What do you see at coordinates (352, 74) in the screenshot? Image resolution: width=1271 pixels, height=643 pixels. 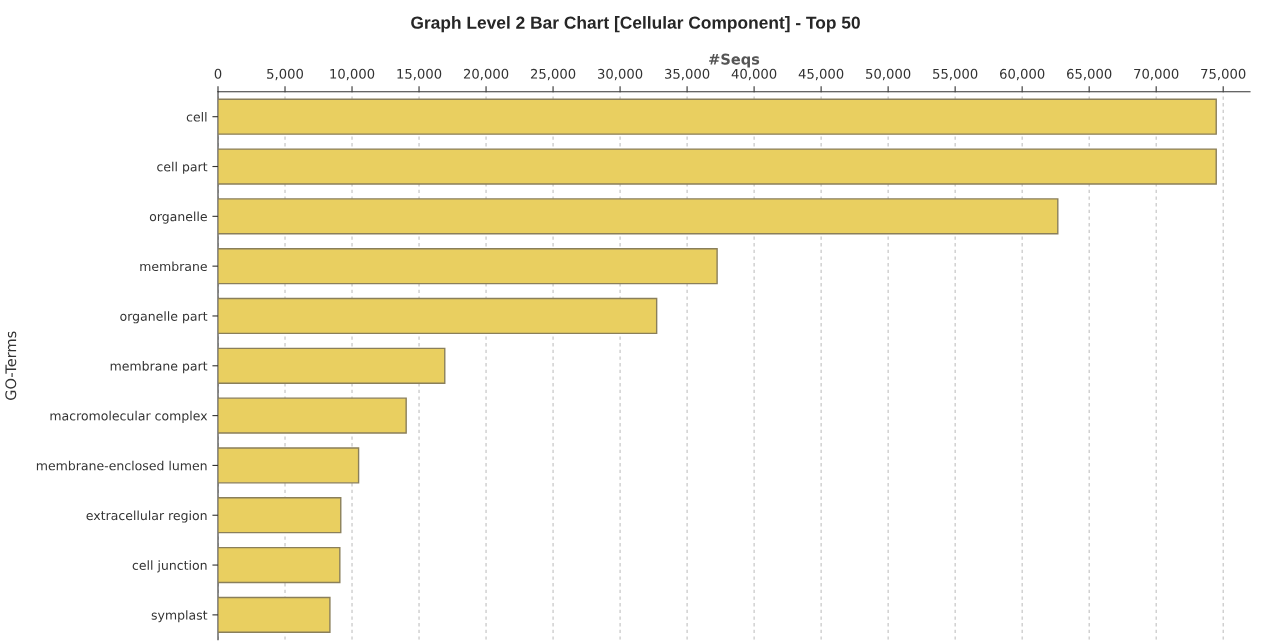 I see `x-tick-label: 10,000` at bounding box center [352, 74].